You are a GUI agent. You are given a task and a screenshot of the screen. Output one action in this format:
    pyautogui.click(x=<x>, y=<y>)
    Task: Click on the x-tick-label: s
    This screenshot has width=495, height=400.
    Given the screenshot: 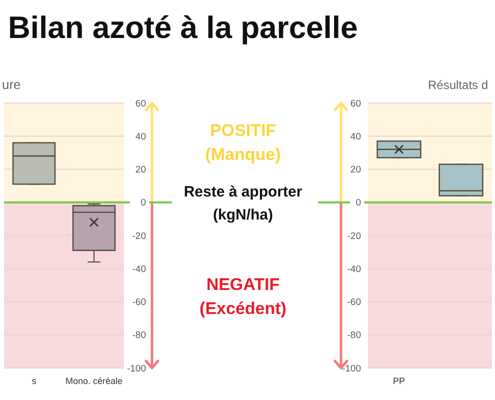 What is the action you would take?
    pyautogui.click(x=34, y=381)
    